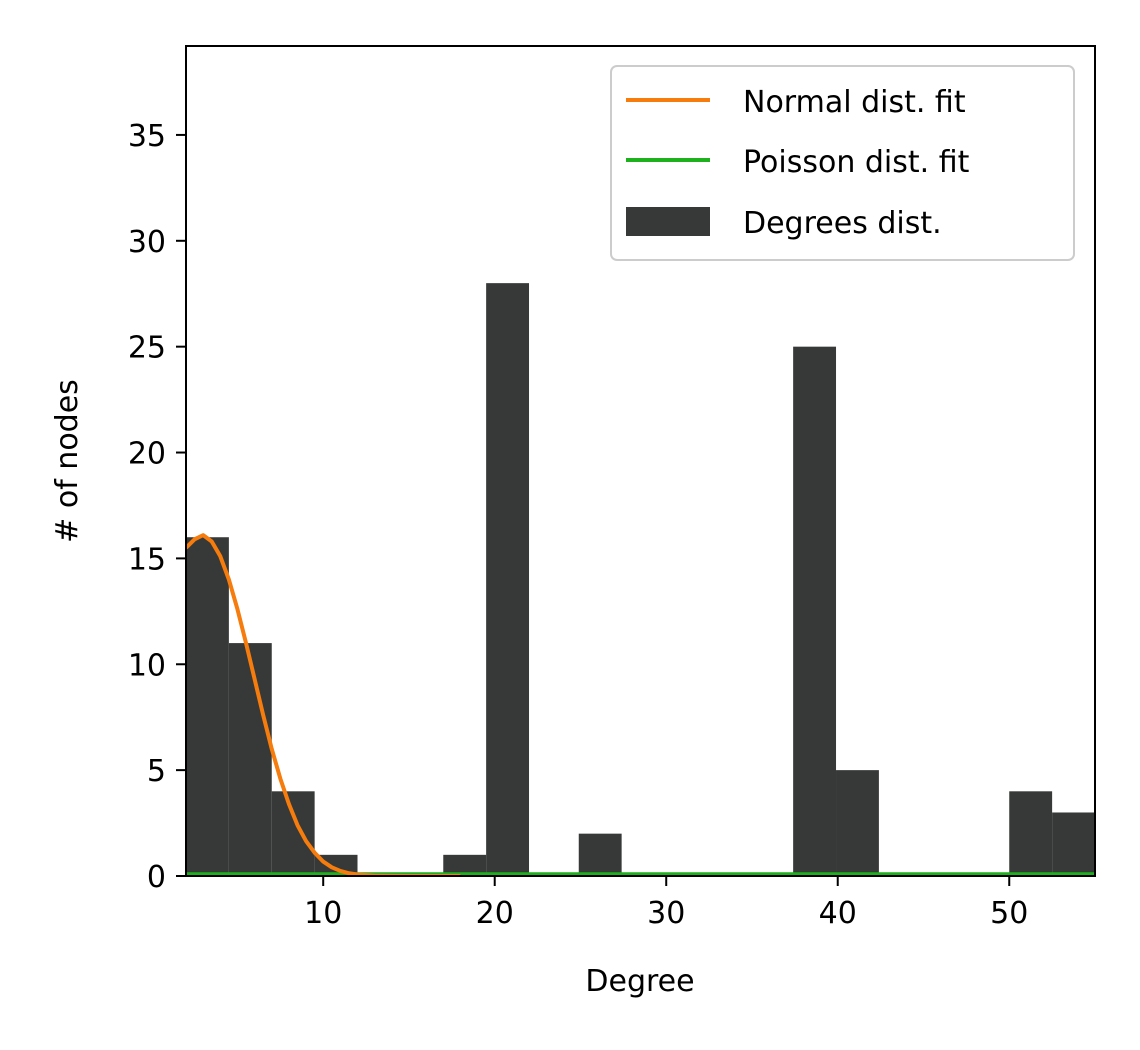  Describe the element at coordinates (147, 348) in the screenshot. I see `y-tick-label: 25` at that location.